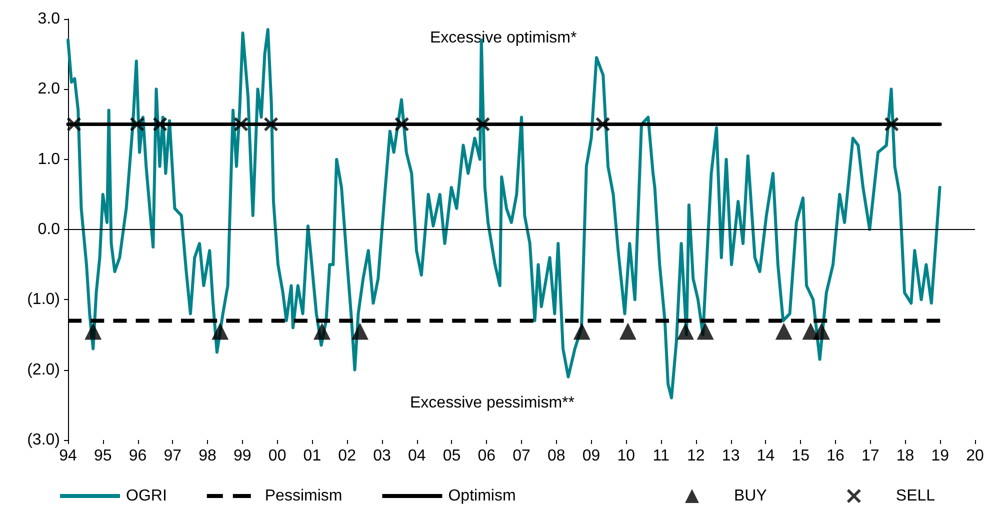 Image resolution: width=994 pixels, height=513 pixels. I want to click on x-tick-label: 09, so click(591, 456).